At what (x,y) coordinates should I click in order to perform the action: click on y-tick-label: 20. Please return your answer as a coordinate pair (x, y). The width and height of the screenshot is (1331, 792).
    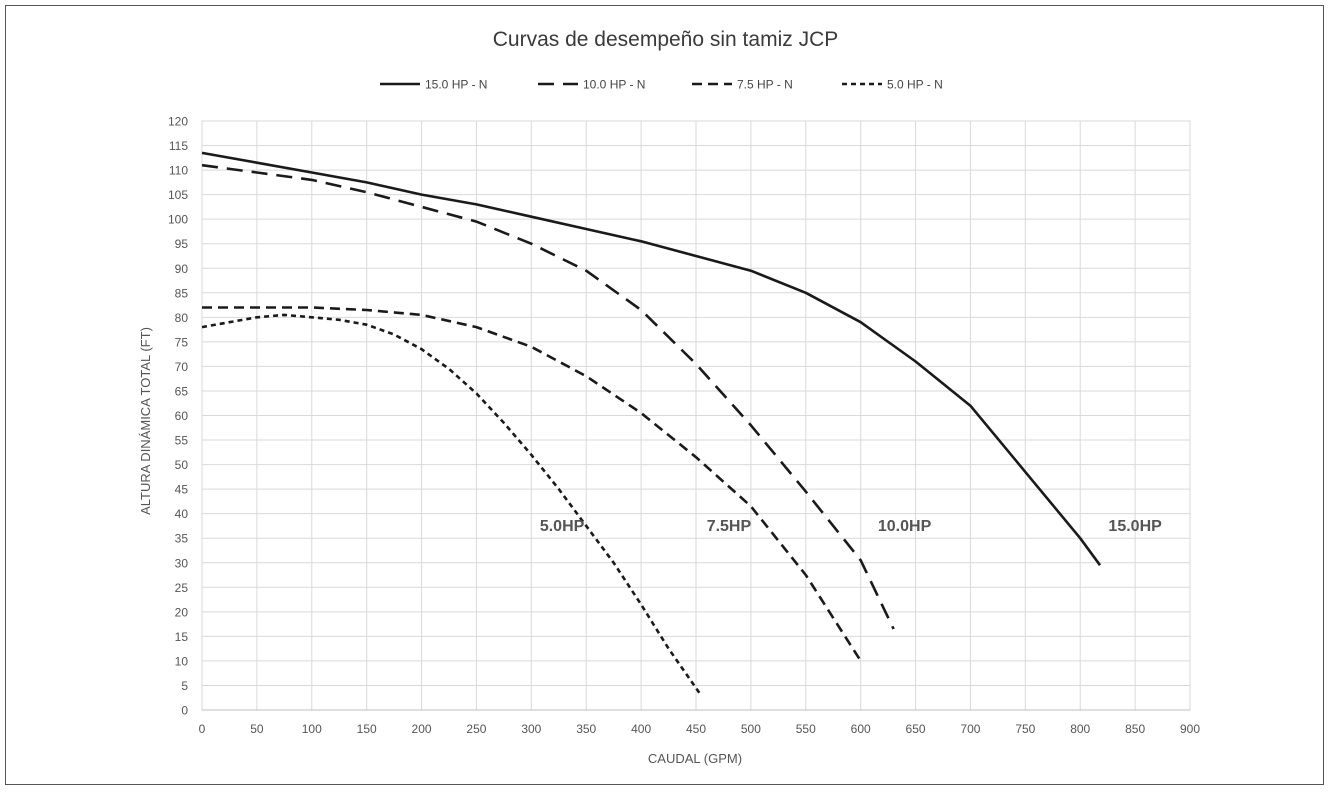
    Looking at the image, I should click on (182, 612).